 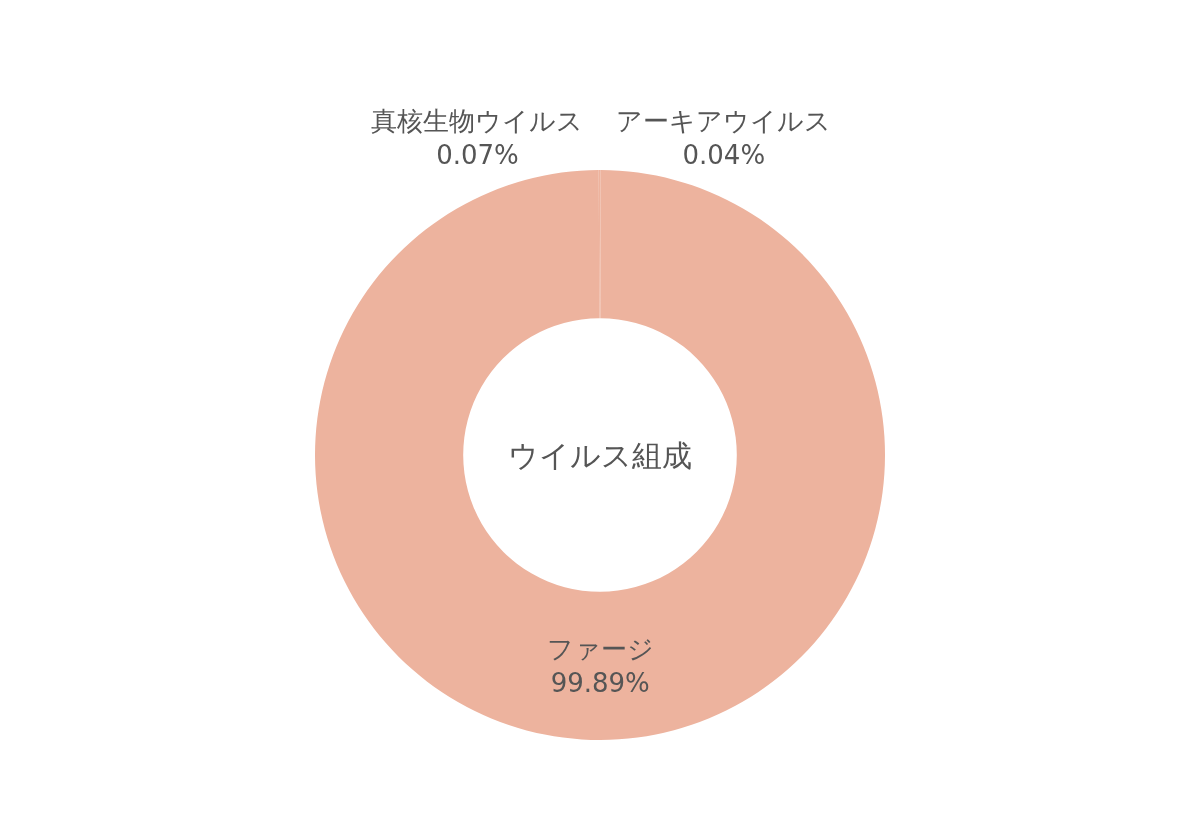 What do you see at coordinates (600, 682) in the screenshot?
I see `data-label: 99.89%` at bounding box center [600, 682].